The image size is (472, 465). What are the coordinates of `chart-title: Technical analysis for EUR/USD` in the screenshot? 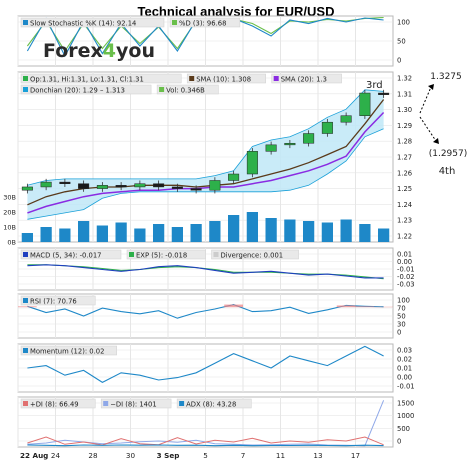 It's located at (236, 11).